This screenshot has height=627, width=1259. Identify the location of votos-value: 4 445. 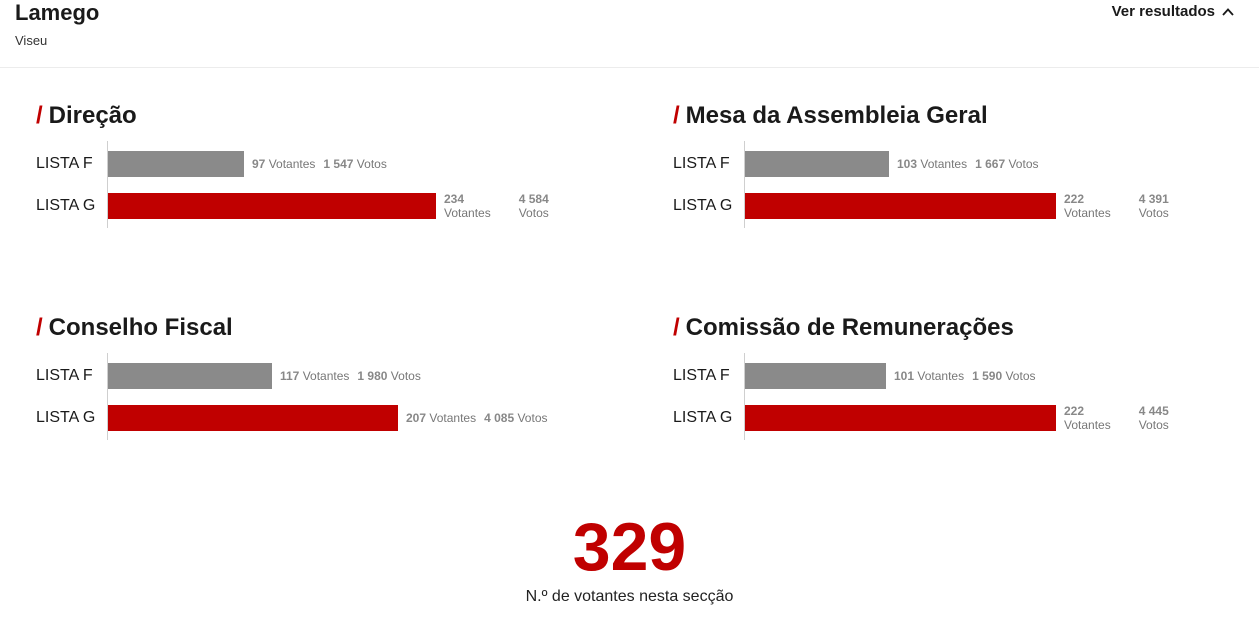
(1153, 411).